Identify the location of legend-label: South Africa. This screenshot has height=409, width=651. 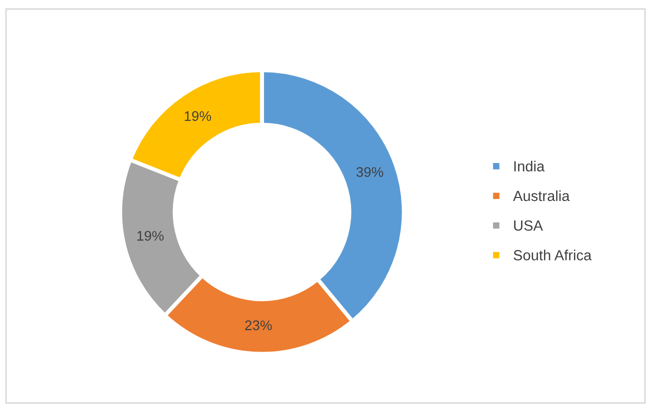
(553, 255).